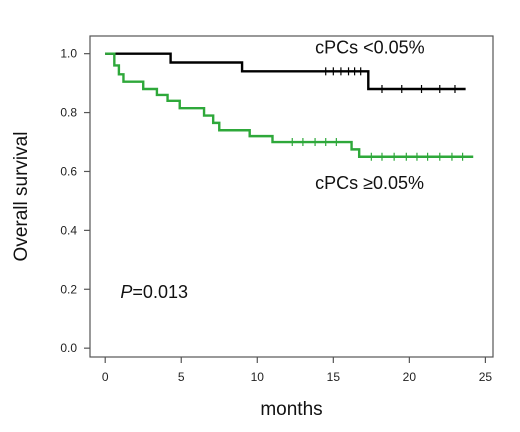 The width and height of the screenshot is (520, 432). Describe the element at coordinates (410, 377) in the screenshot. I see `x-tick-label: 20` at that location.